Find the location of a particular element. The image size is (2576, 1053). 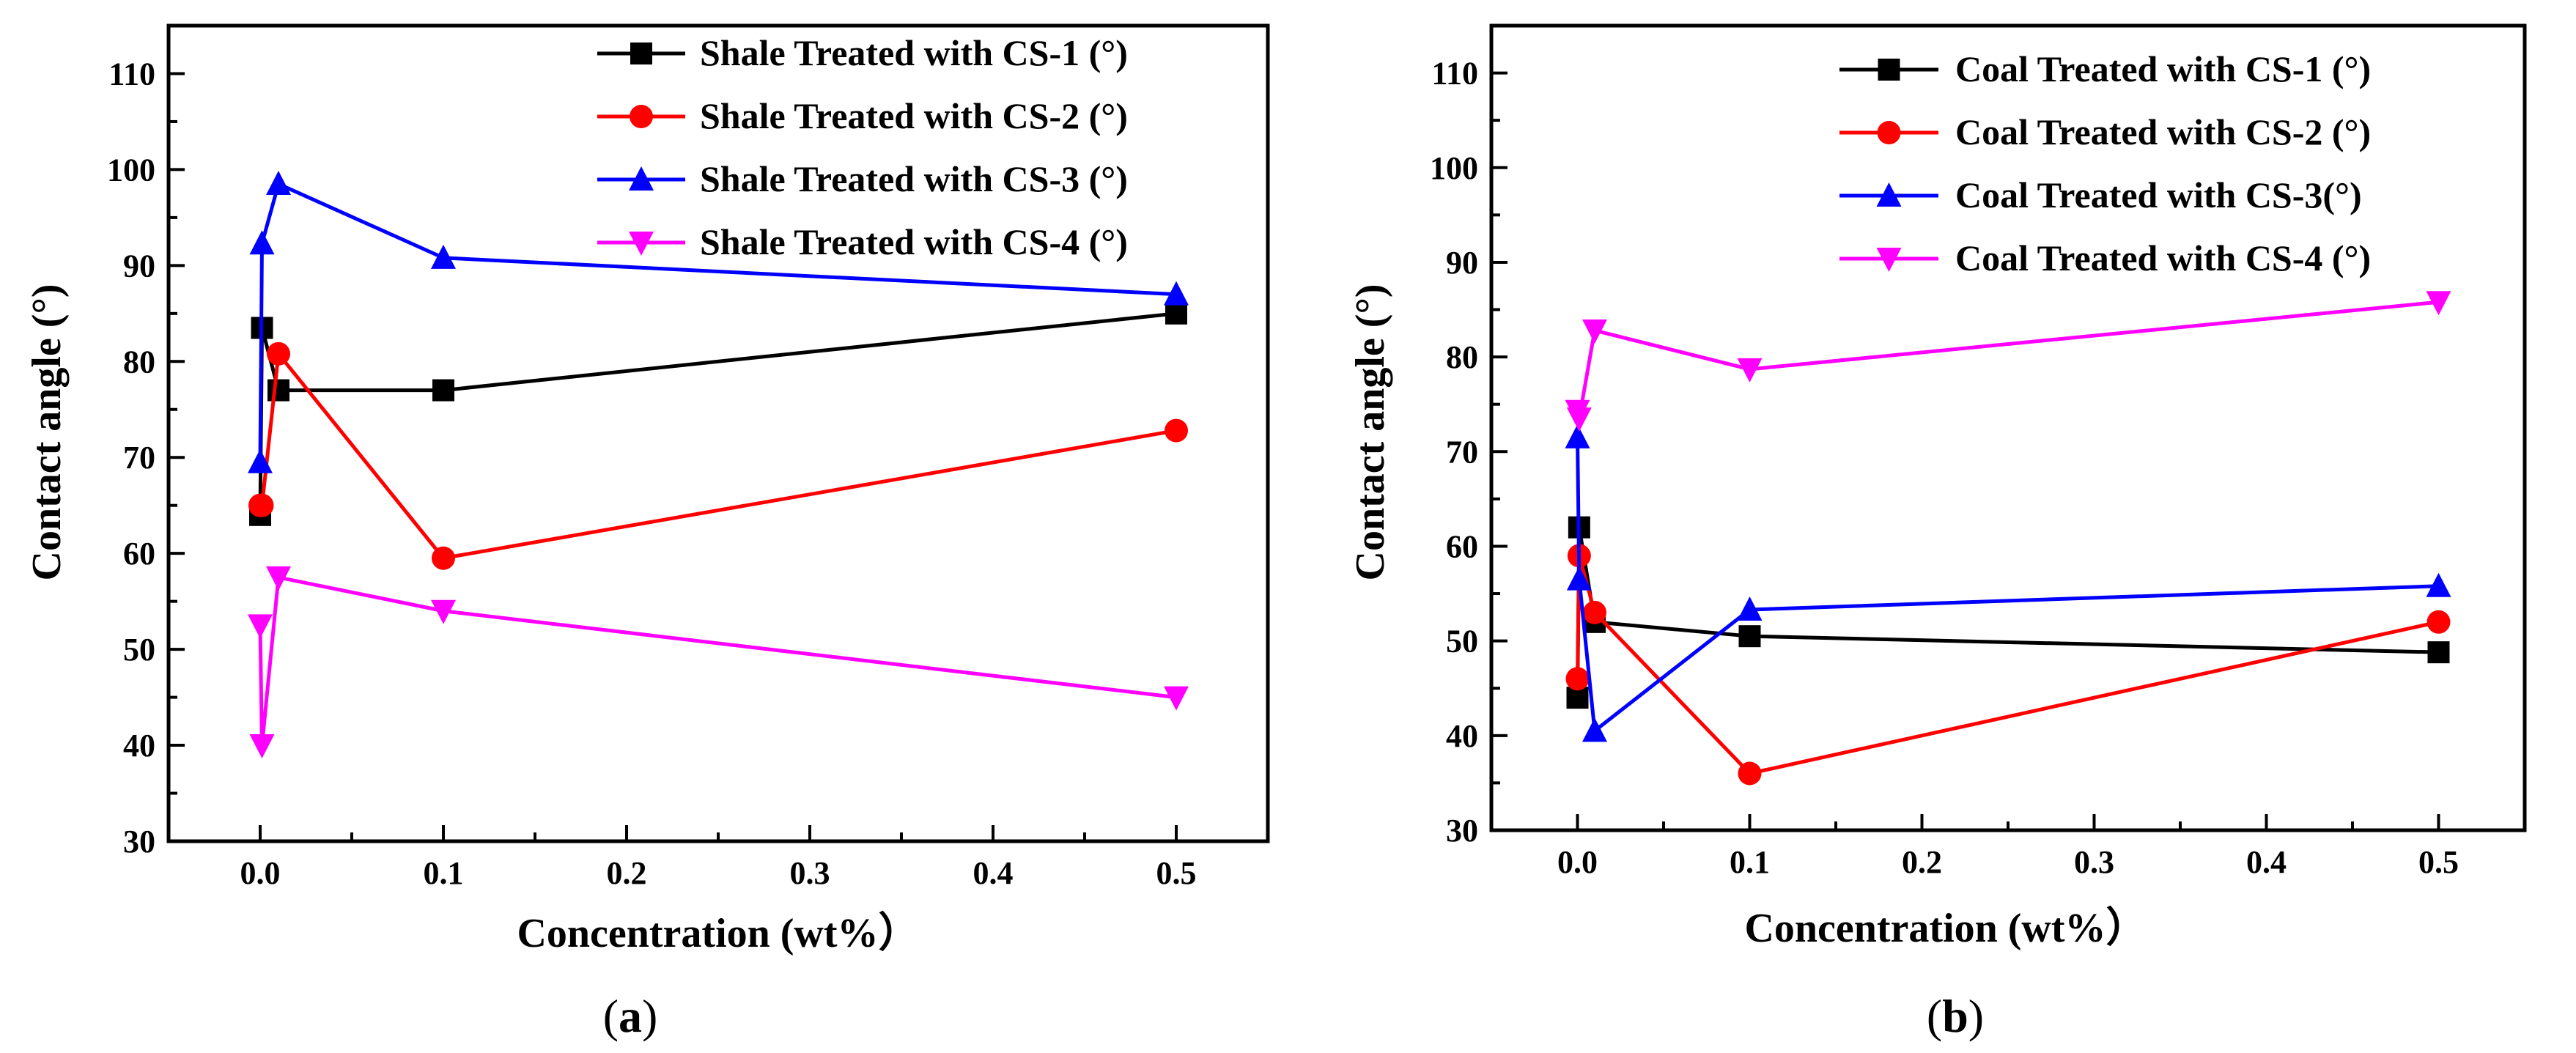

legend-label: Shale Treated with CS-3 (°) is located at coordinates (914, 178).